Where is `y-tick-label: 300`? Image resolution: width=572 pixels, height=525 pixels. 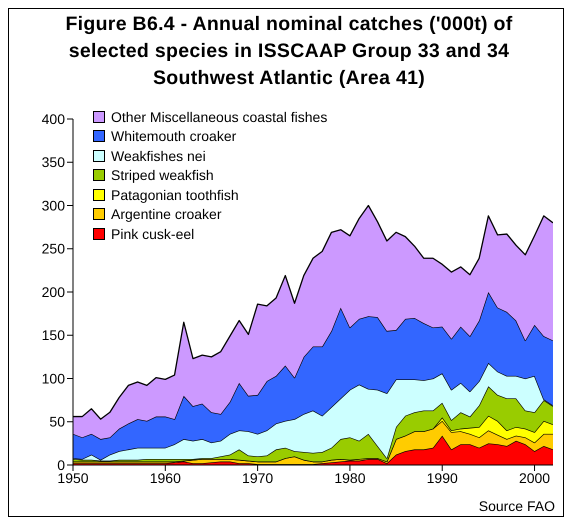 y-tick-label: 300 is located at coordinates (54, 205).